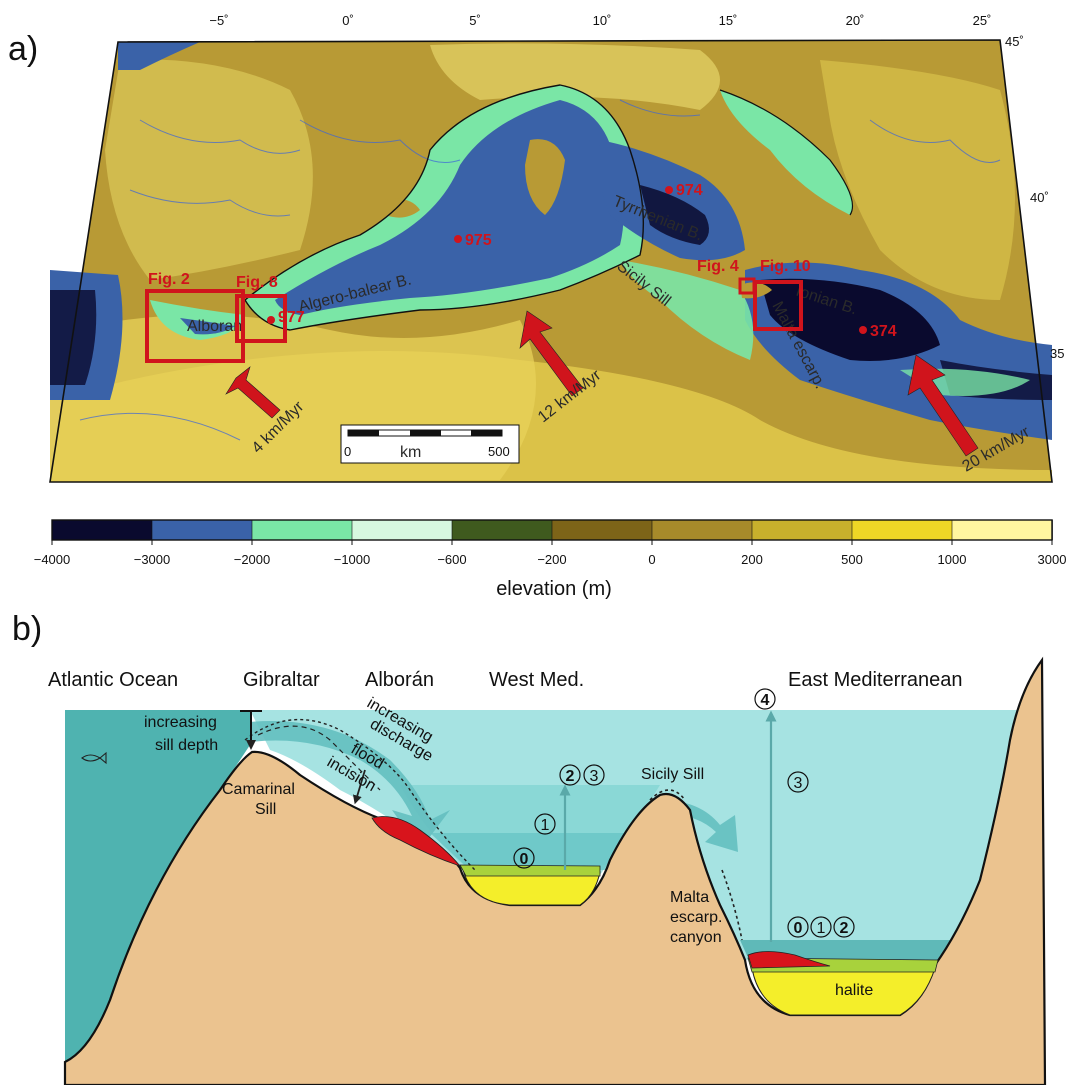 This screenshot has width=1075, height=1085. Describe the element at coordinates (854, 990) in the screenshot. I see `halite-label: halite` at that location.